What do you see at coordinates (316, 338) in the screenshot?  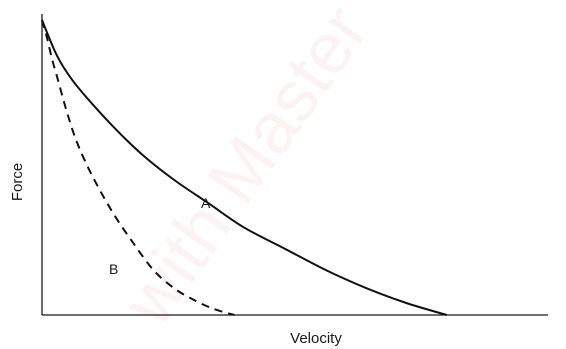 I see `x-axis-label: Velocity` at bounding box center [316, 338].